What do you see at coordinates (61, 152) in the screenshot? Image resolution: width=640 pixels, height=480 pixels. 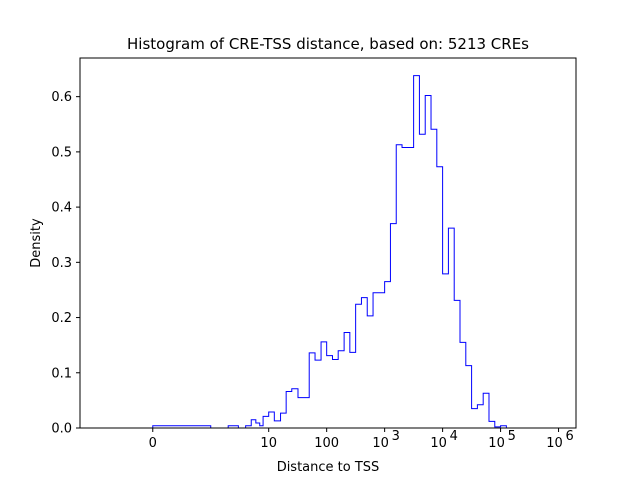 I see `y-tick-label: 0.5` at bounding box center [61, 152].